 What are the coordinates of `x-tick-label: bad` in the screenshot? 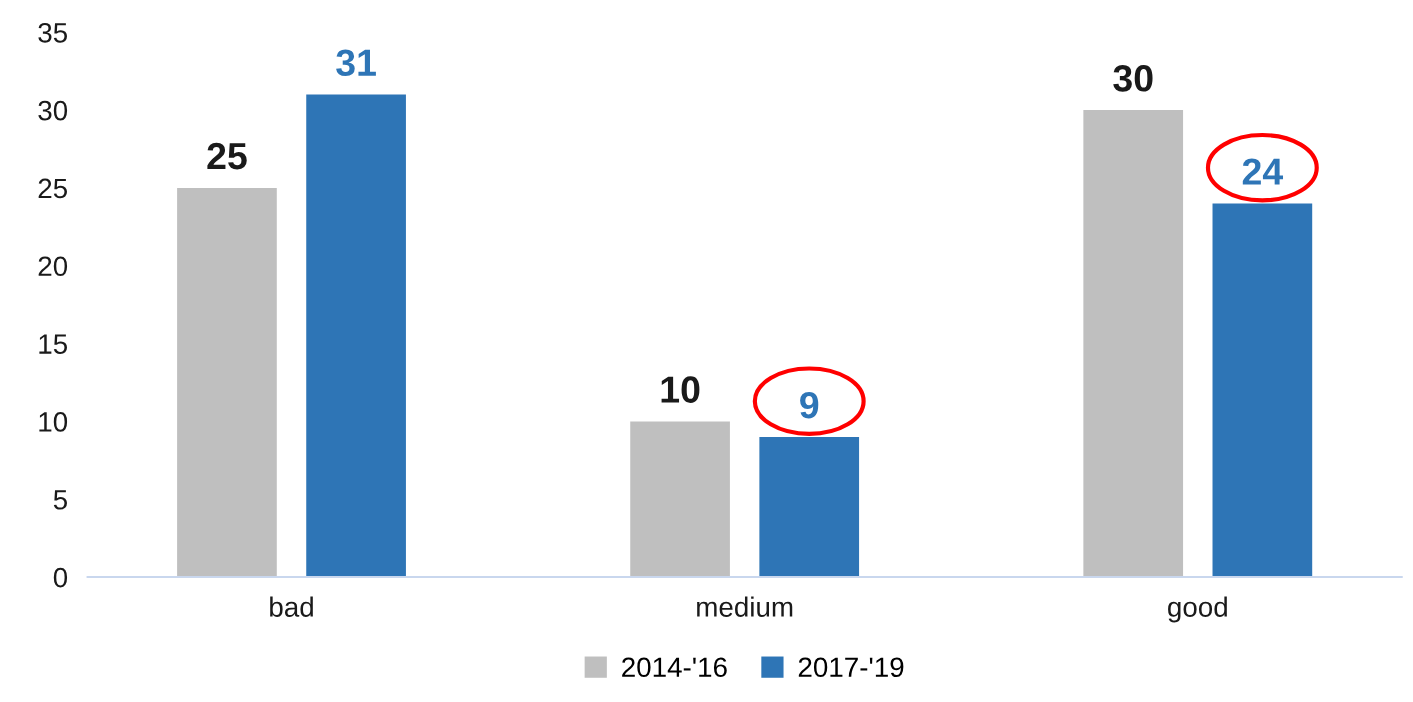 It's located at (291, 606).